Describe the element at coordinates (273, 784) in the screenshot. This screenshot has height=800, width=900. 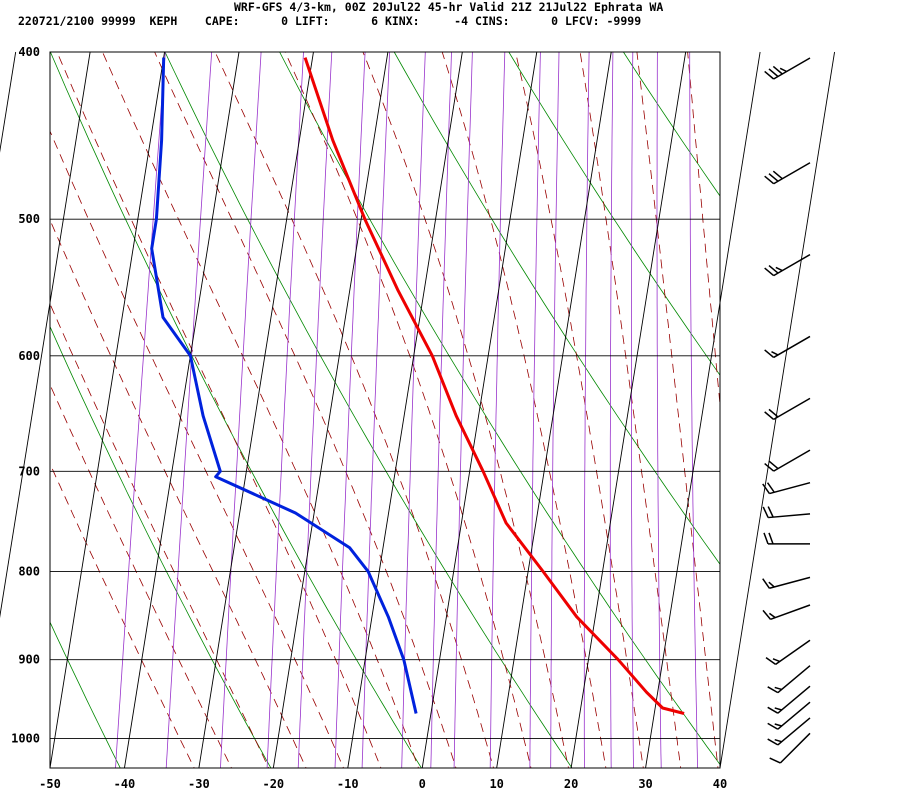
I see `x-tick-label: -20` at that location.